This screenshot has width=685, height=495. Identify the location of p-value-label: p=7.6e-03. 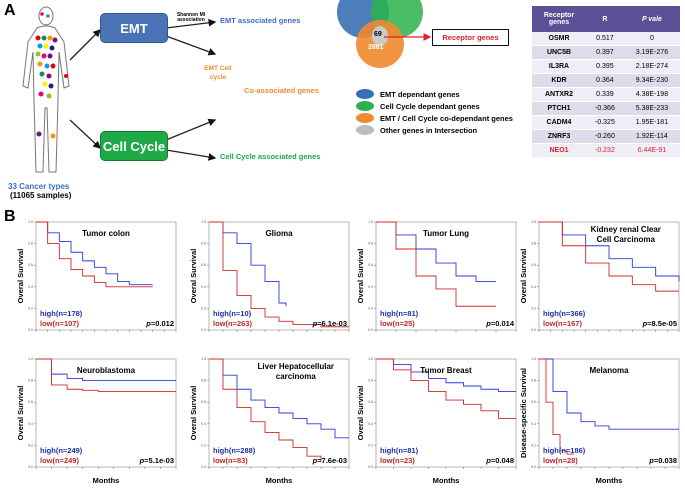
(329, 460).